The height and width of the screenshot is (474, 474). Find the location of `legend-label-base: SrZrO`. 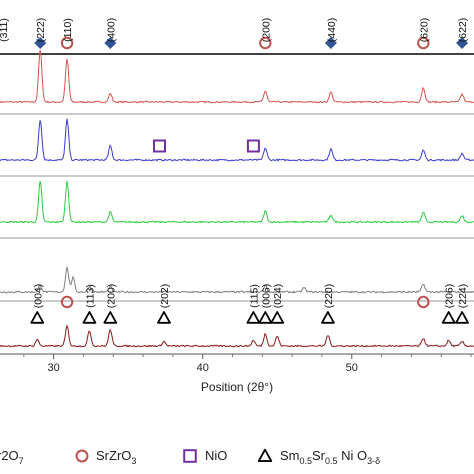

legend-label-base: SrZrO is located at coordinates (113, 455).